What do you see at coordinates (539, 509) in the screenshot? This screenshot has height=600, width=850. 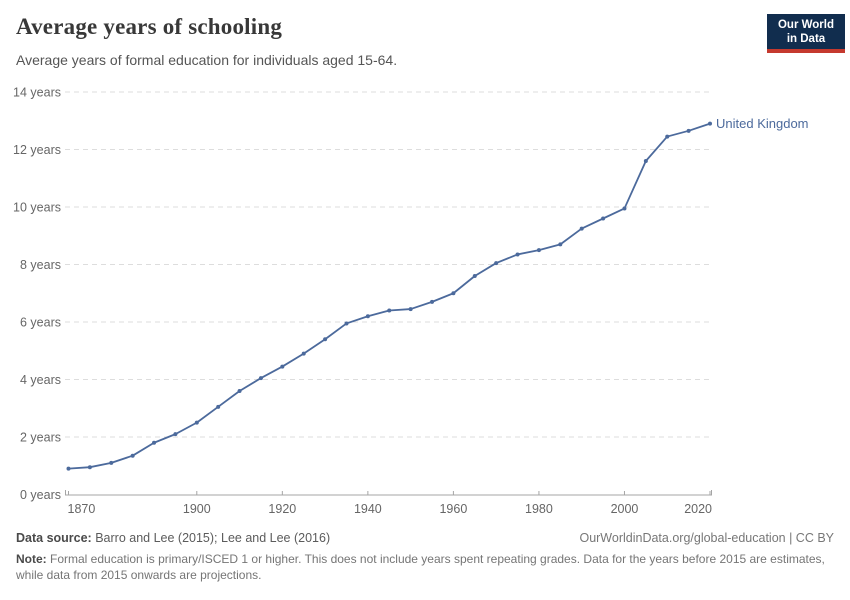 I see `x-axis-tick-label: 1980` at bounding box center [539, 509].